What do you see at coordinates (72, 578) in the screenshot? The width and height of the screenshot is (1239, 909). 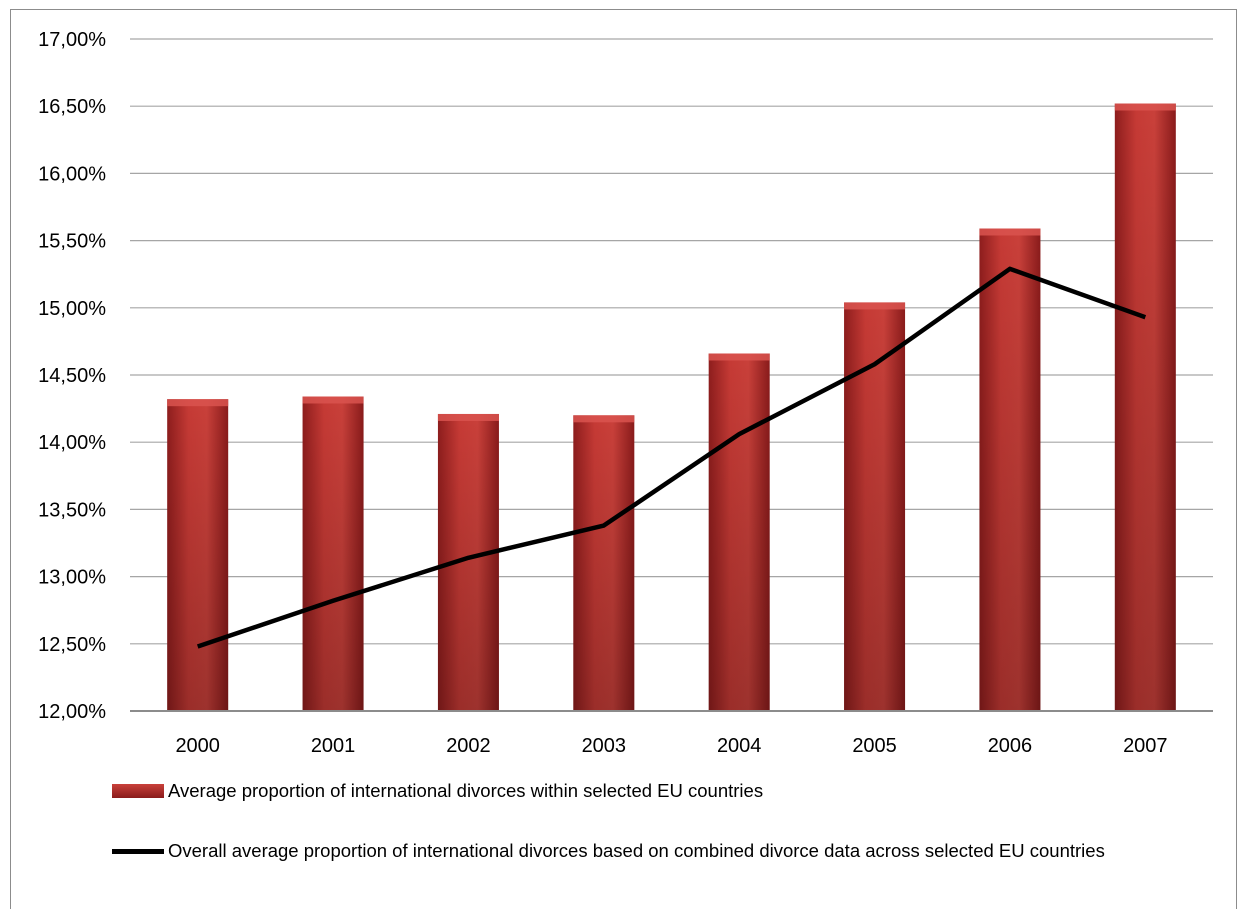 I see `y-tick-label: 13,00%` at bounding box center [72, 578].